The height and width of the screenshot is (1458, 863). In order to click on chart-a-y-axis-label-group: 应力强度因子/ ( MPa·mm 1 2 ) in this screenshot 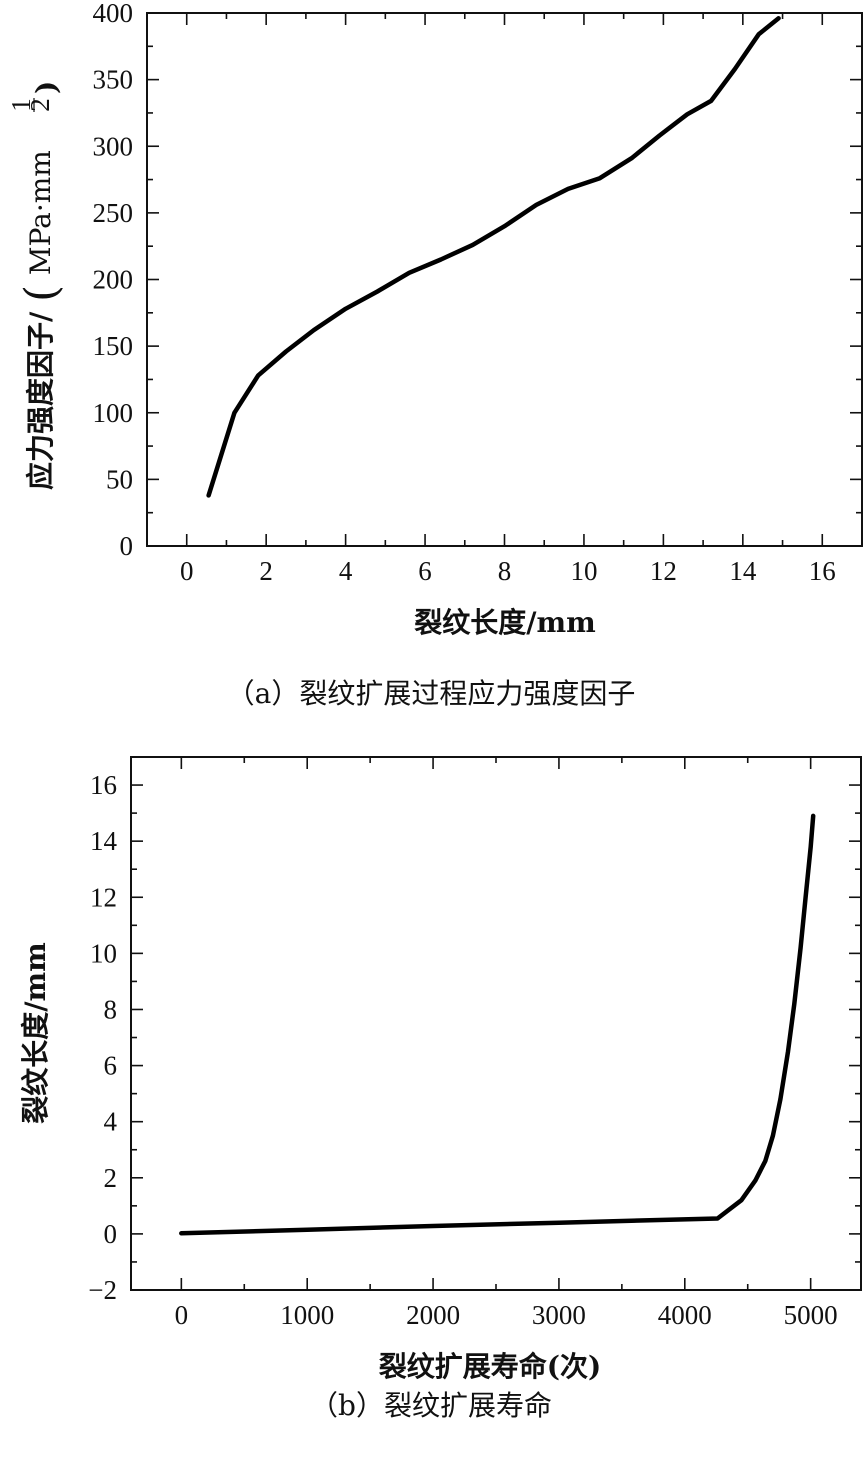, I will do `click(36, 285)`.